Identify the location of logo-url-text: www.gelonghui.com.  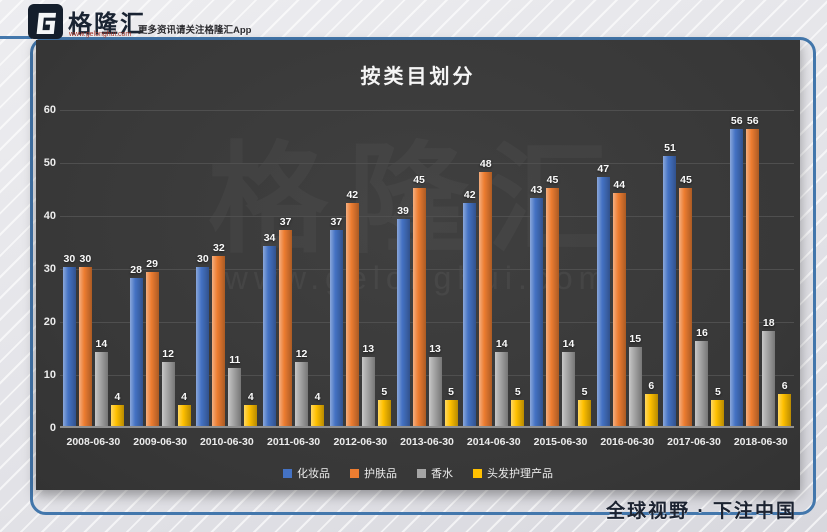
(100, 34).